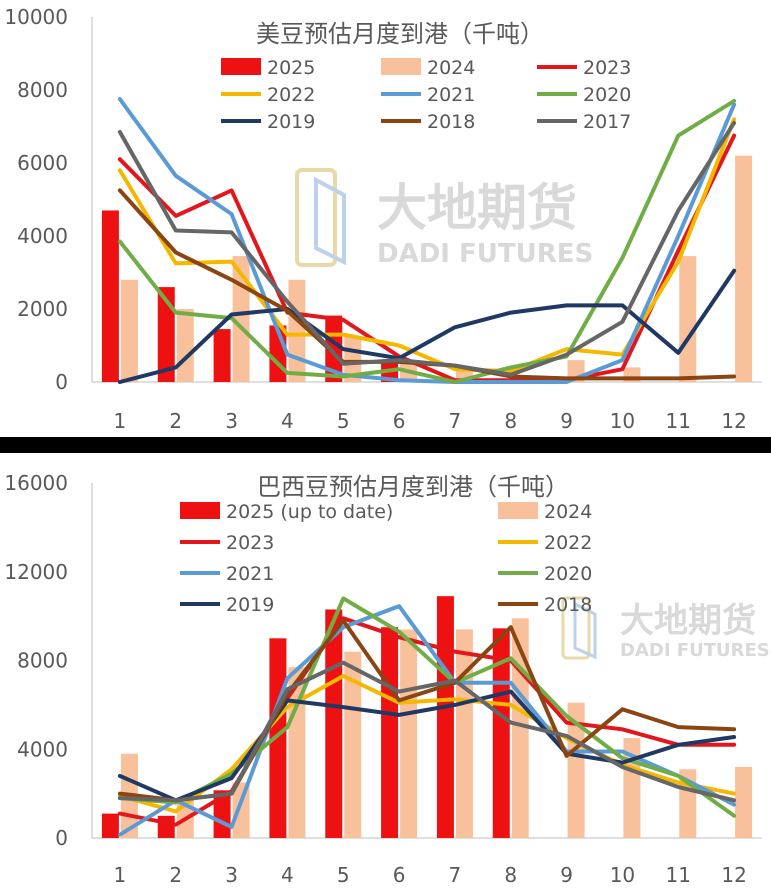 The image size is (771, 893). I want to click on legend-item-2025-up-to-date: 2025 (up to date), so click(286, 512).